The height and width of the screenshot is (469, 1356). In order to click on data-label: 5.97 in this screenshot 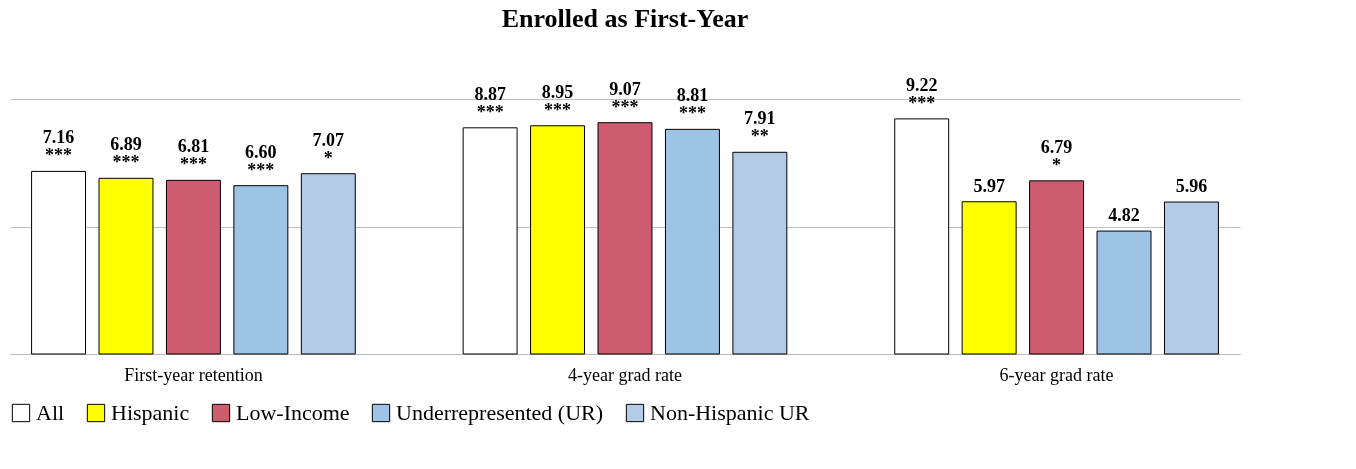, I will do `click(989, 185)`.